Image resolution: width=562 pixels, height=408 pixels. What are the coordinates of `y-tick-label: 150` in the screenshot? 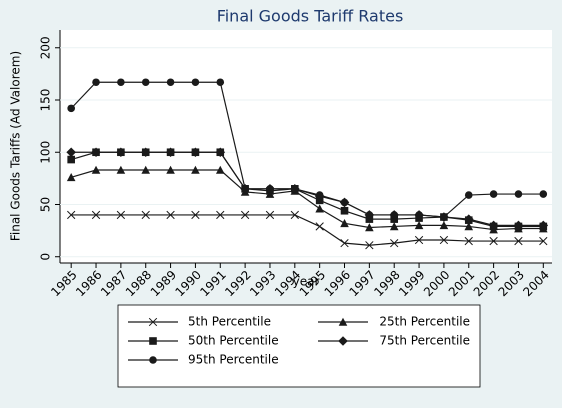 It's located at (46, 100).